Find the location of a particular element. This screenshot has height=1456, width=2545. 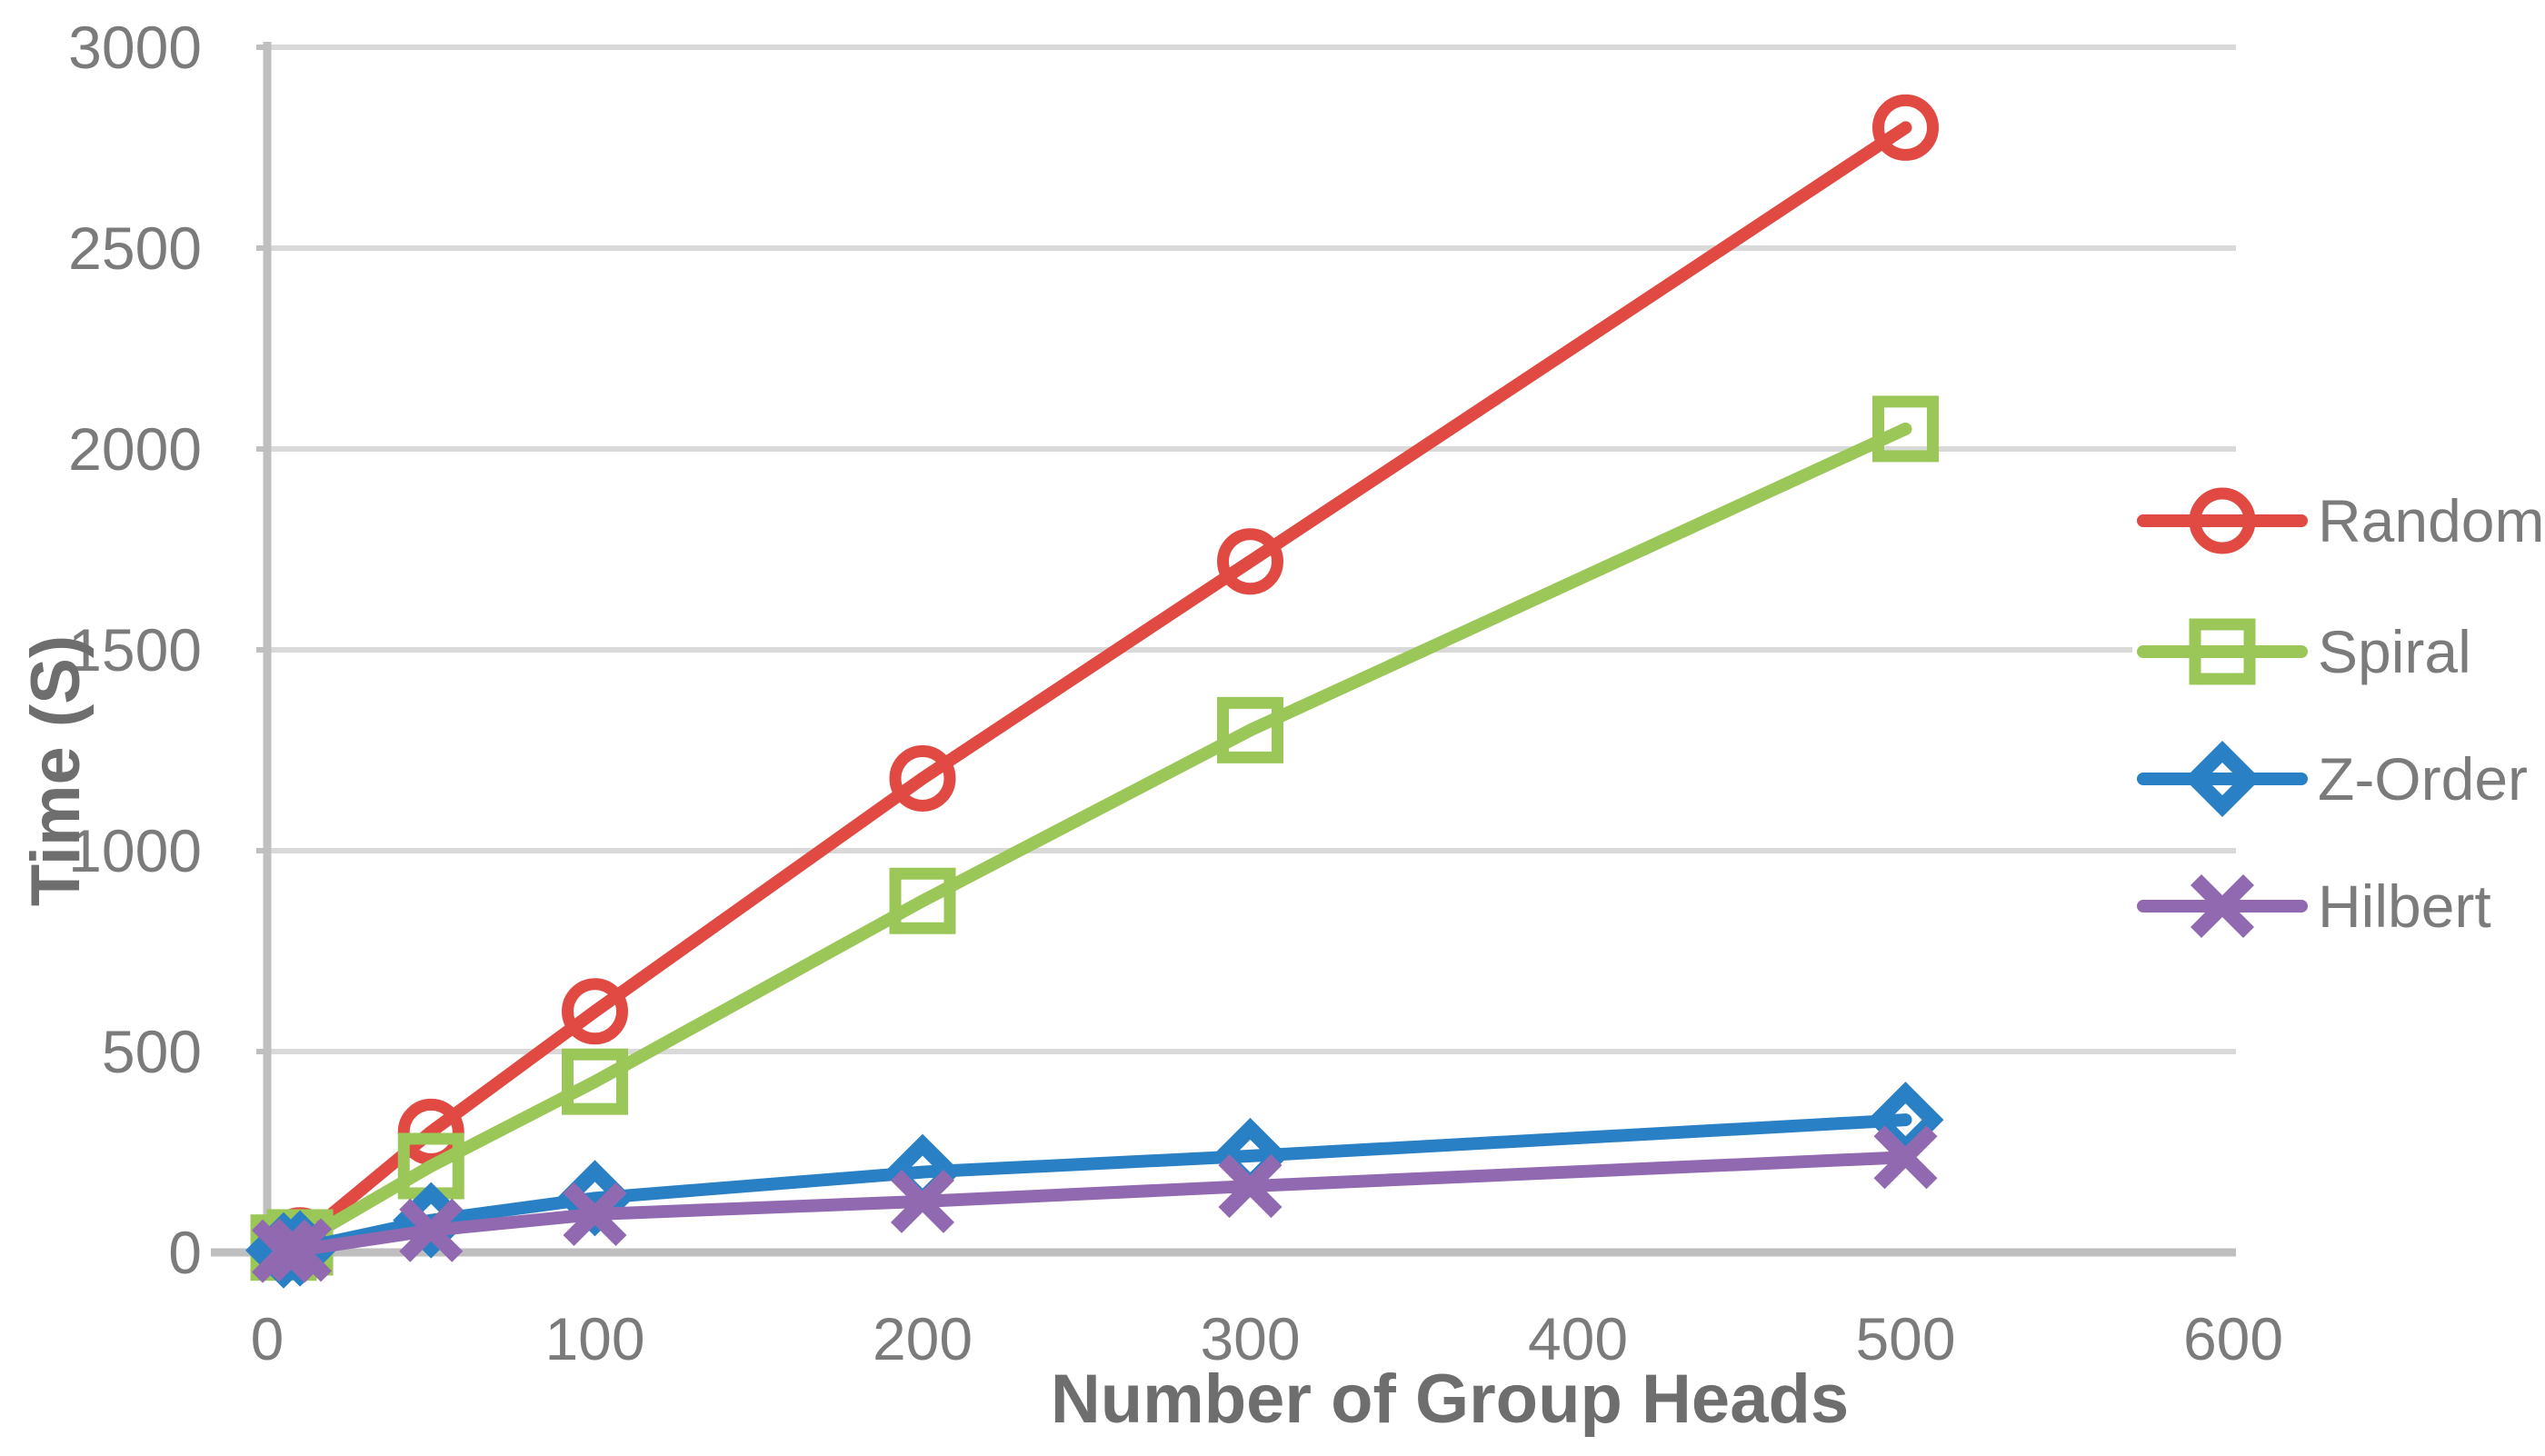

marker-legend-hilbert is located at coordinates (2222, 906).